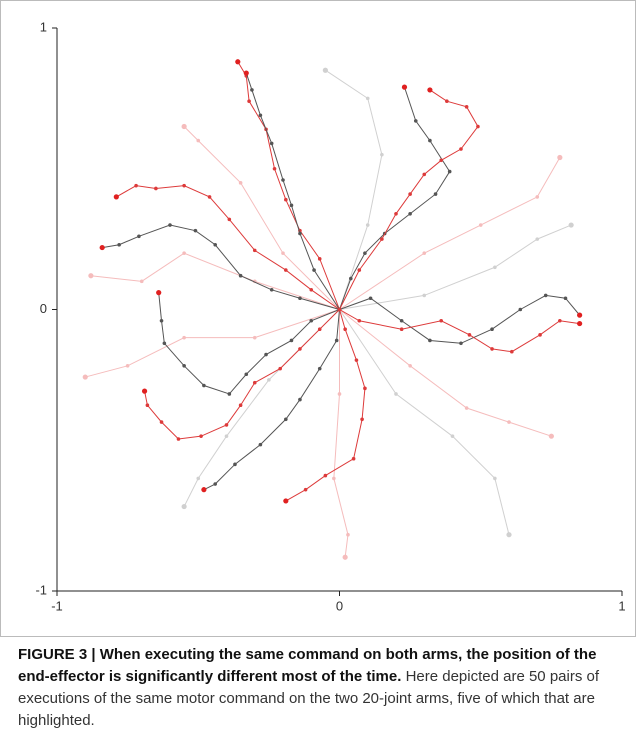 This screenshot has height=749, width=637. Describe the element at coordinates (621, 605) in the screenshot. I see `x-tick-label: 1` at that location.